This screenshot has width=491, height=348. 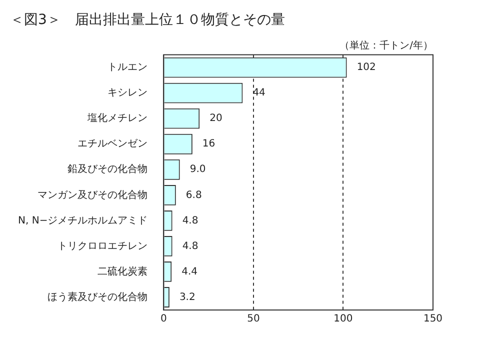 I want to click on y-tick-label: トルエン, so click(x=128, y=68).